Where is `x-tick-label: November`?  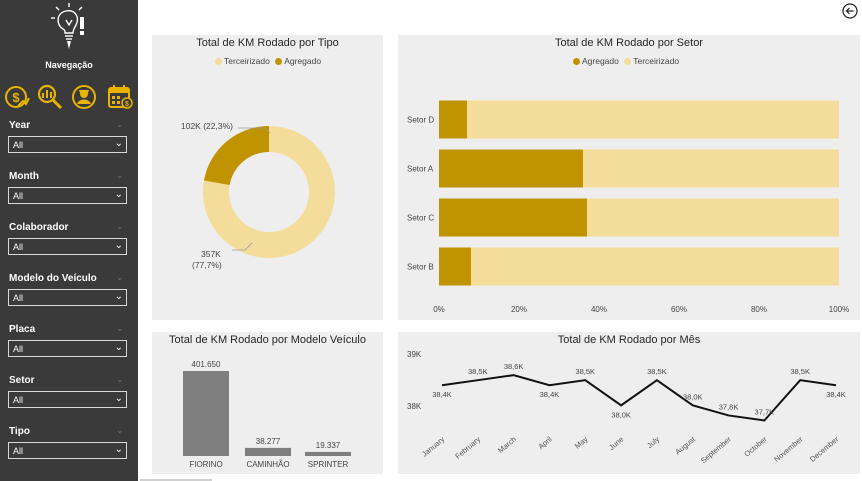 x-tick-label: November is located at coordinates (788, 448).